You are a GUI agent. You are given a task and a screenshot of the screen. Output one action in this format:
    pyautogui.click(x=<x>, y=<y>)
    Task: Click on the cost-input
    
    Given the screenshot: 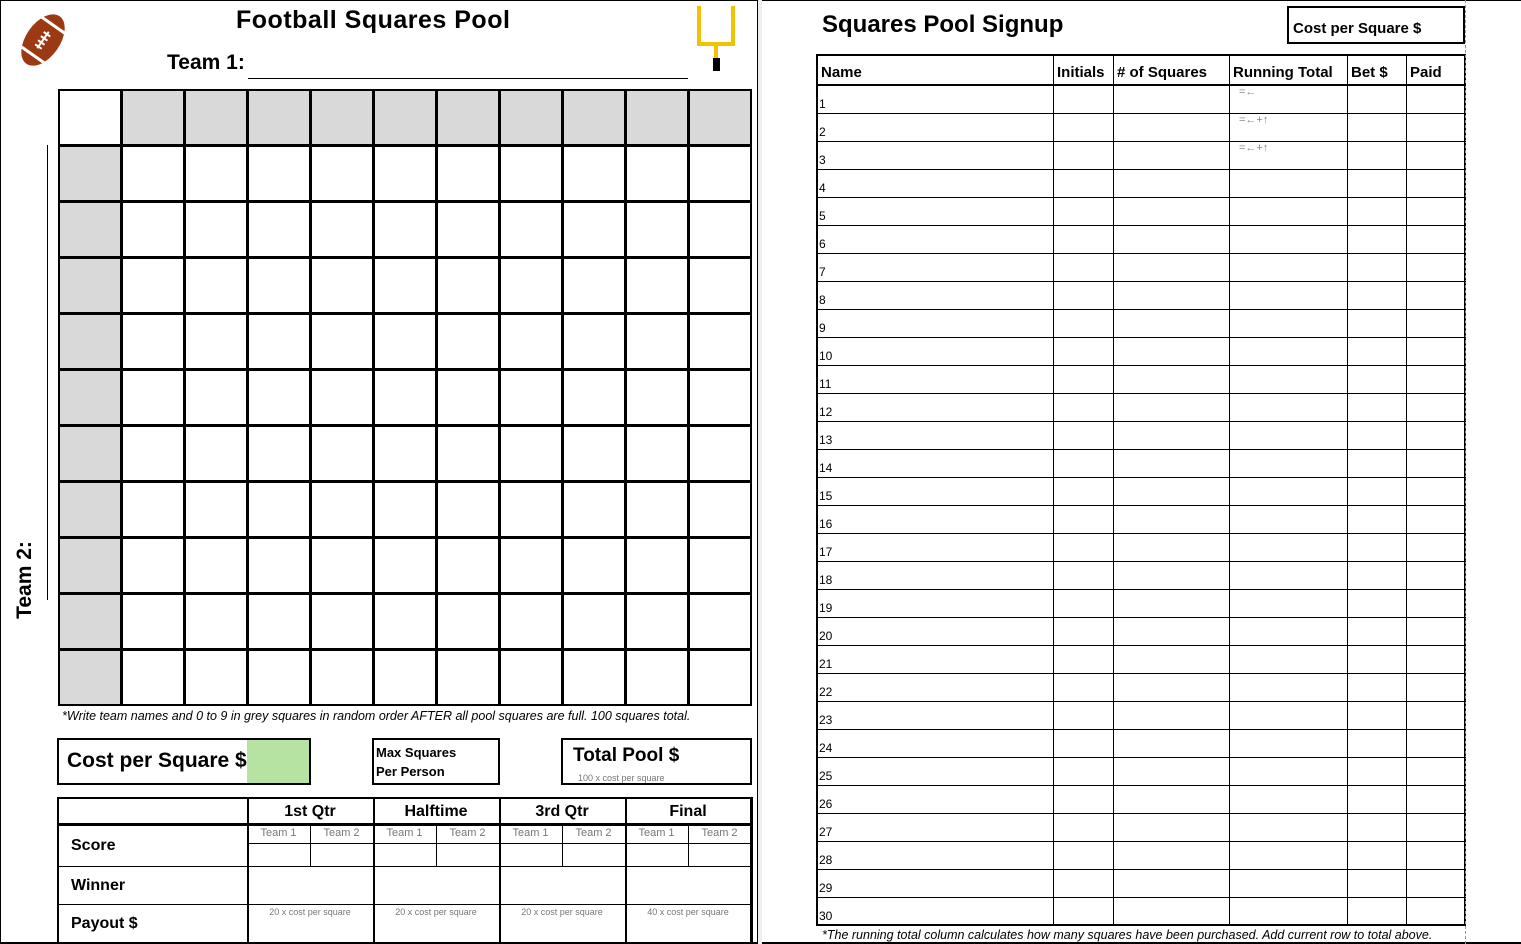 What is the action you would take?
    pyautogui.click(x=278, y=761)
    